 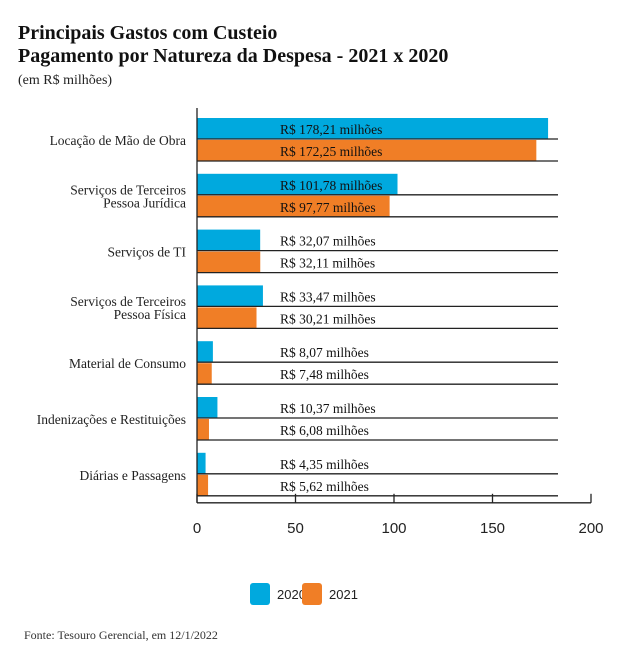 I want to click on legend-swatch-2020, so click(x=260, y=594).